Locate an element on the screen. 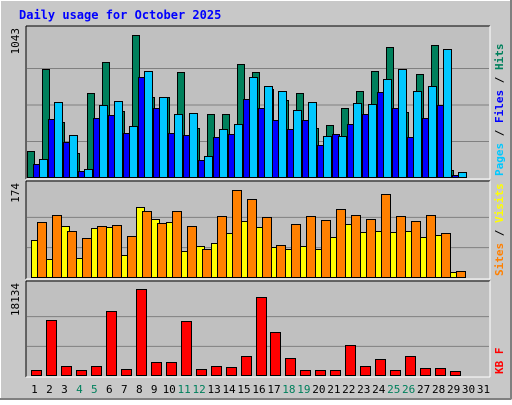 The image size is (512, 405). x-tick-label-day-23: 23 is located at coordinates (363, 389).